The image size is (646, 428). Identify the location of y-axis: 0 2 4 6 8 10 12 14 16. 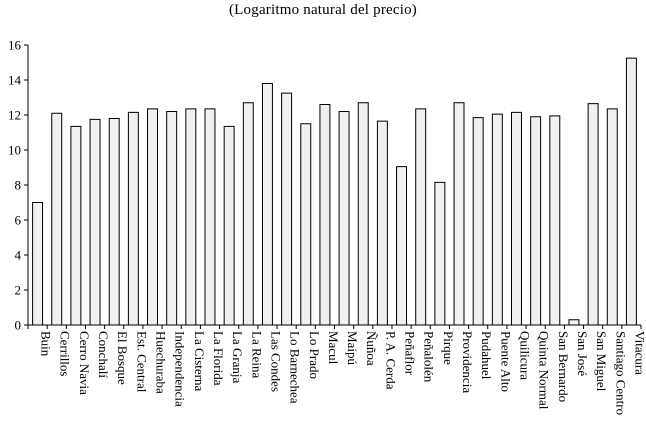
(18, 185).